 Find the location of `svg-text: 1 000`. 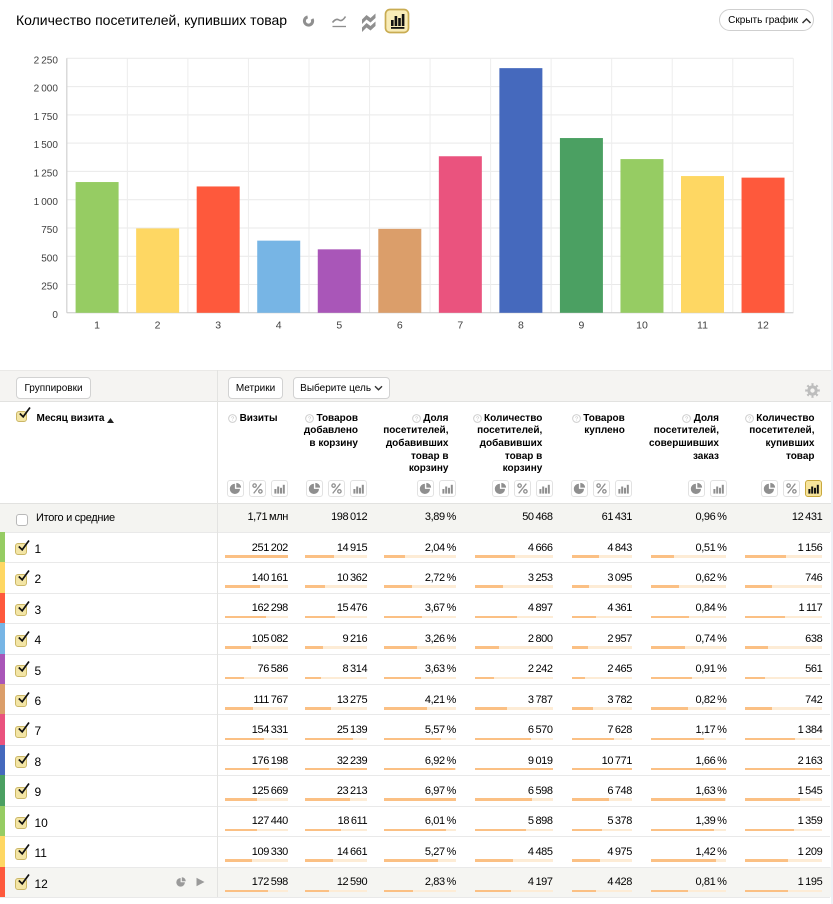

svg-text: 1 000 is located at coordinates (46, 202).